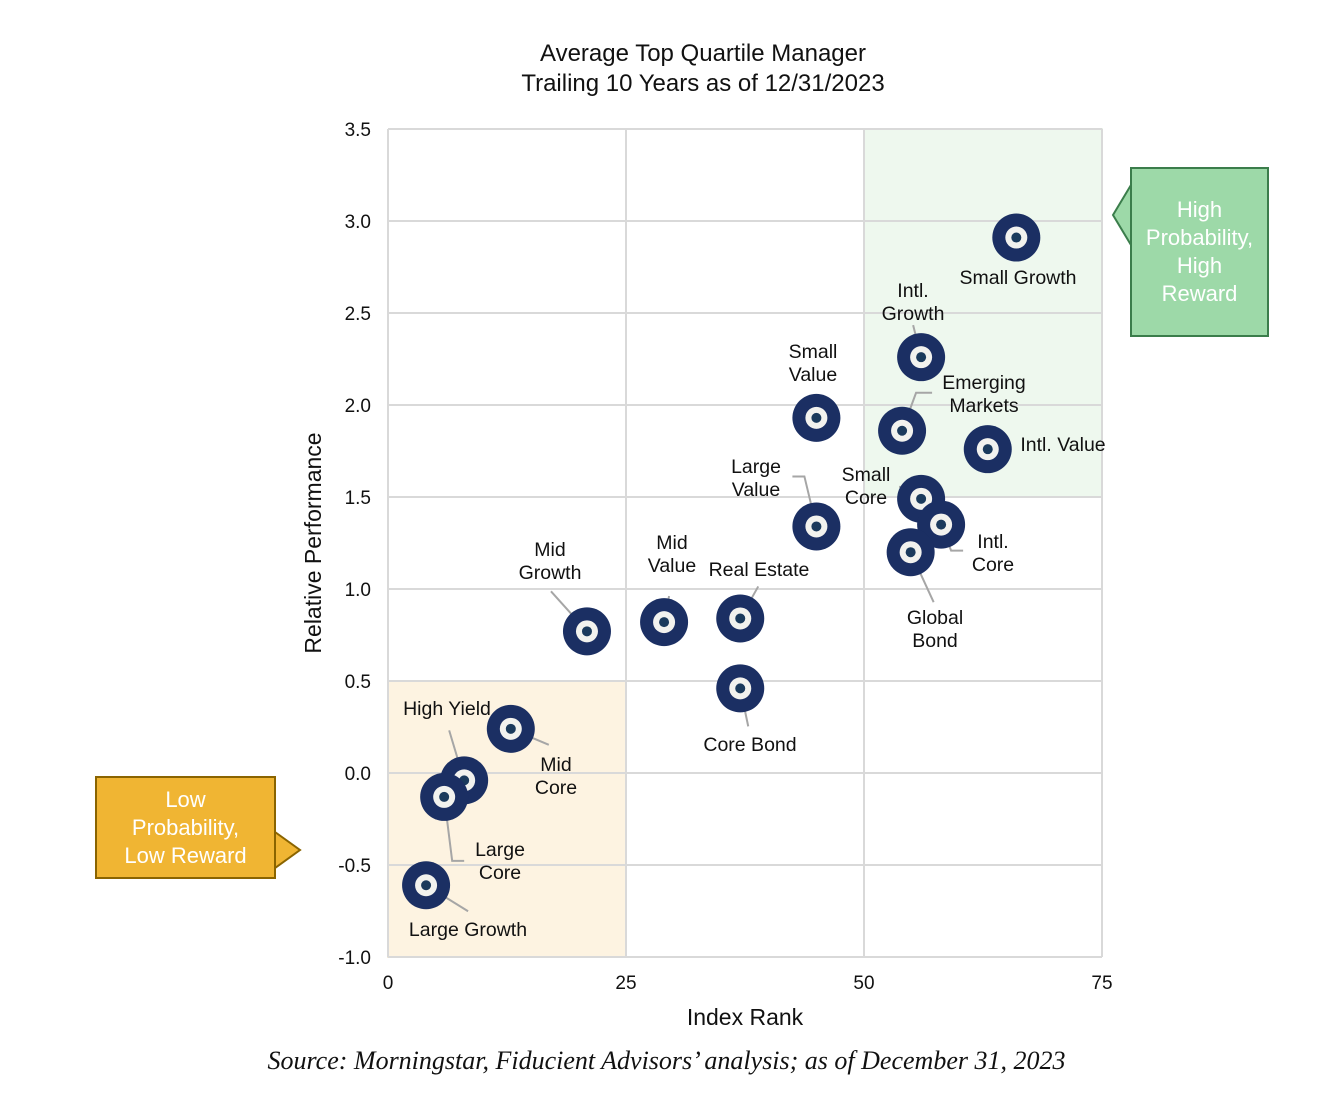  Describe the element at coordinates (358, 222) in the screenshot. I see `y-tick-label: 3.0` at that location.